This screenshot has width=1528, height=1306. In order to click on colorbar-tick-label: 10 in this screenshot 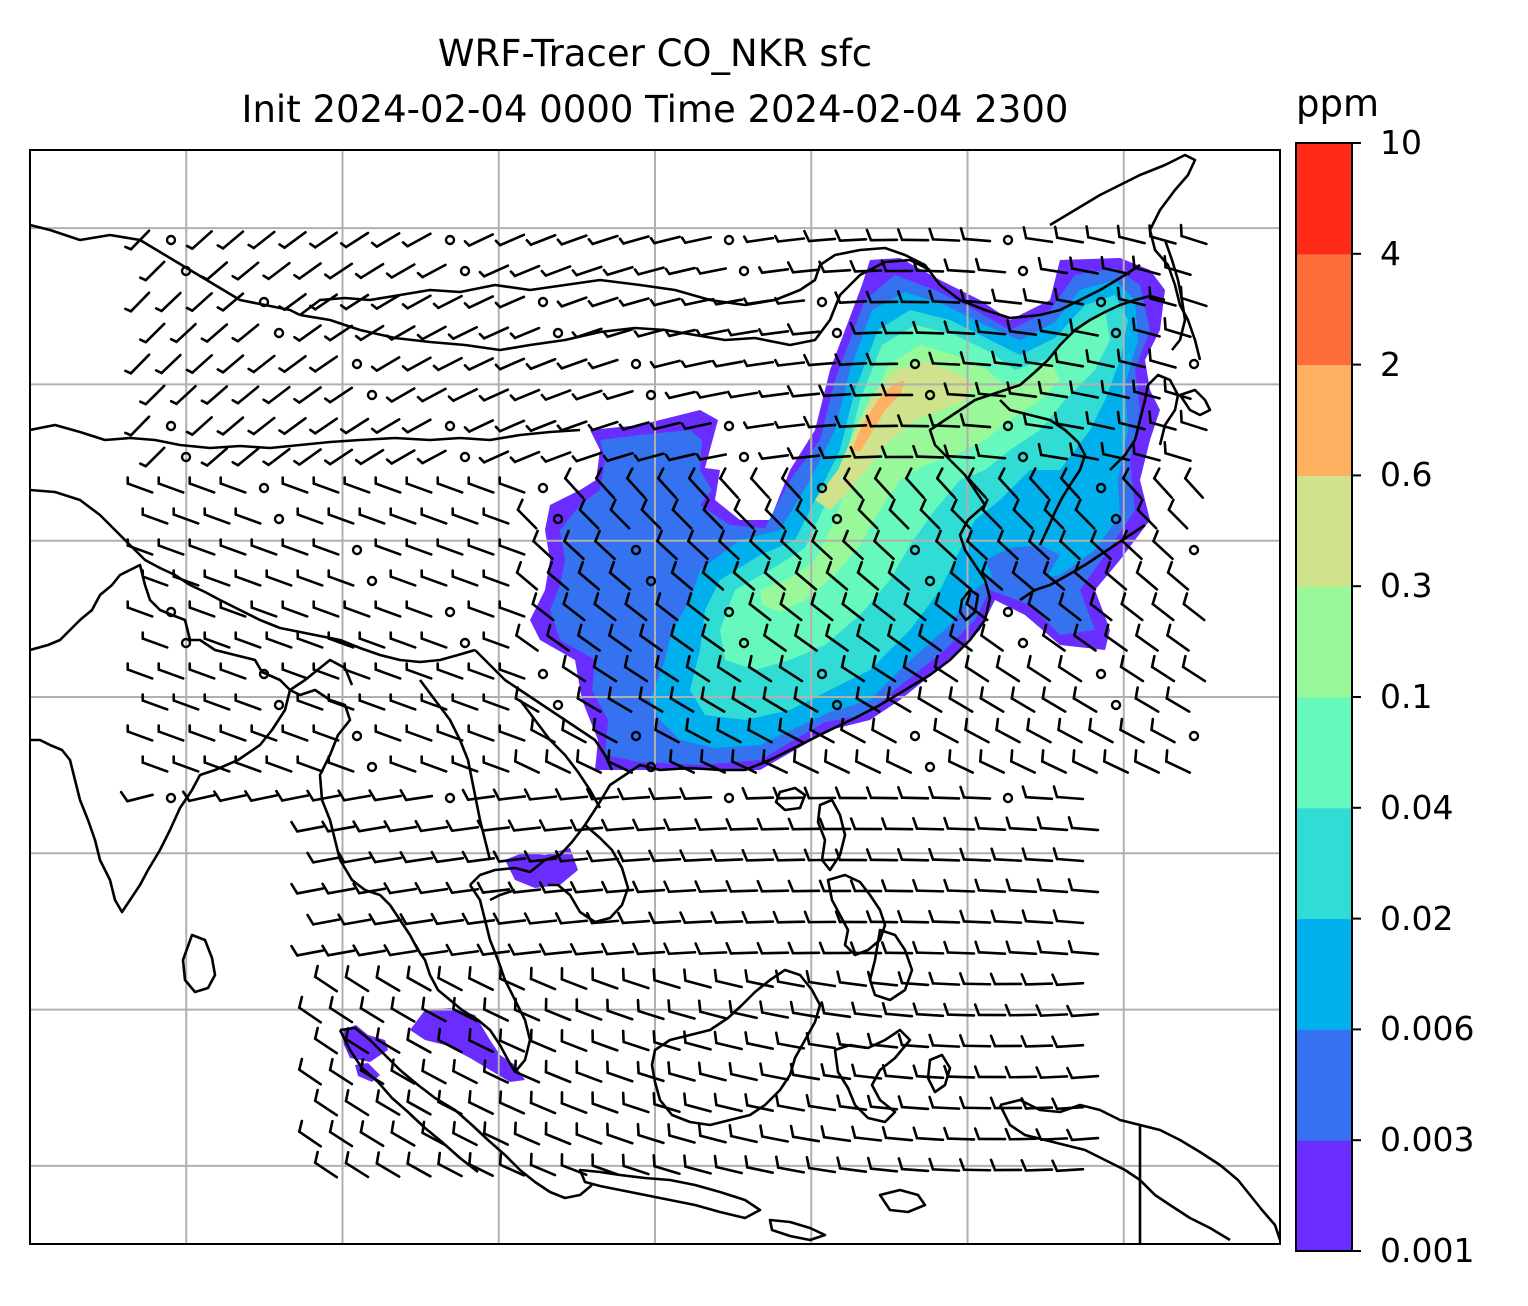, I will do `click(1401, 142)`.